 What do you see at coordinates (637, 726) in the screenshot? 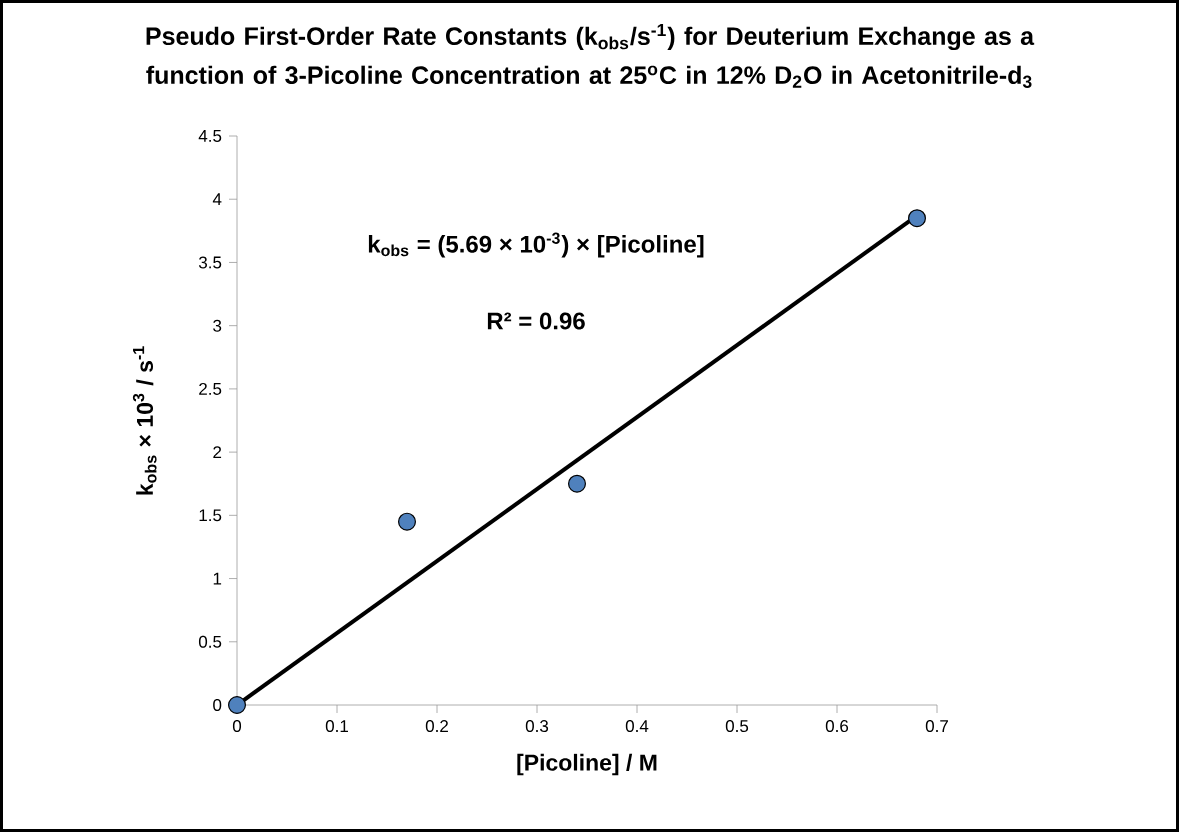
I see `x-tick-label: 0.4` at bounding box center [637, 726].